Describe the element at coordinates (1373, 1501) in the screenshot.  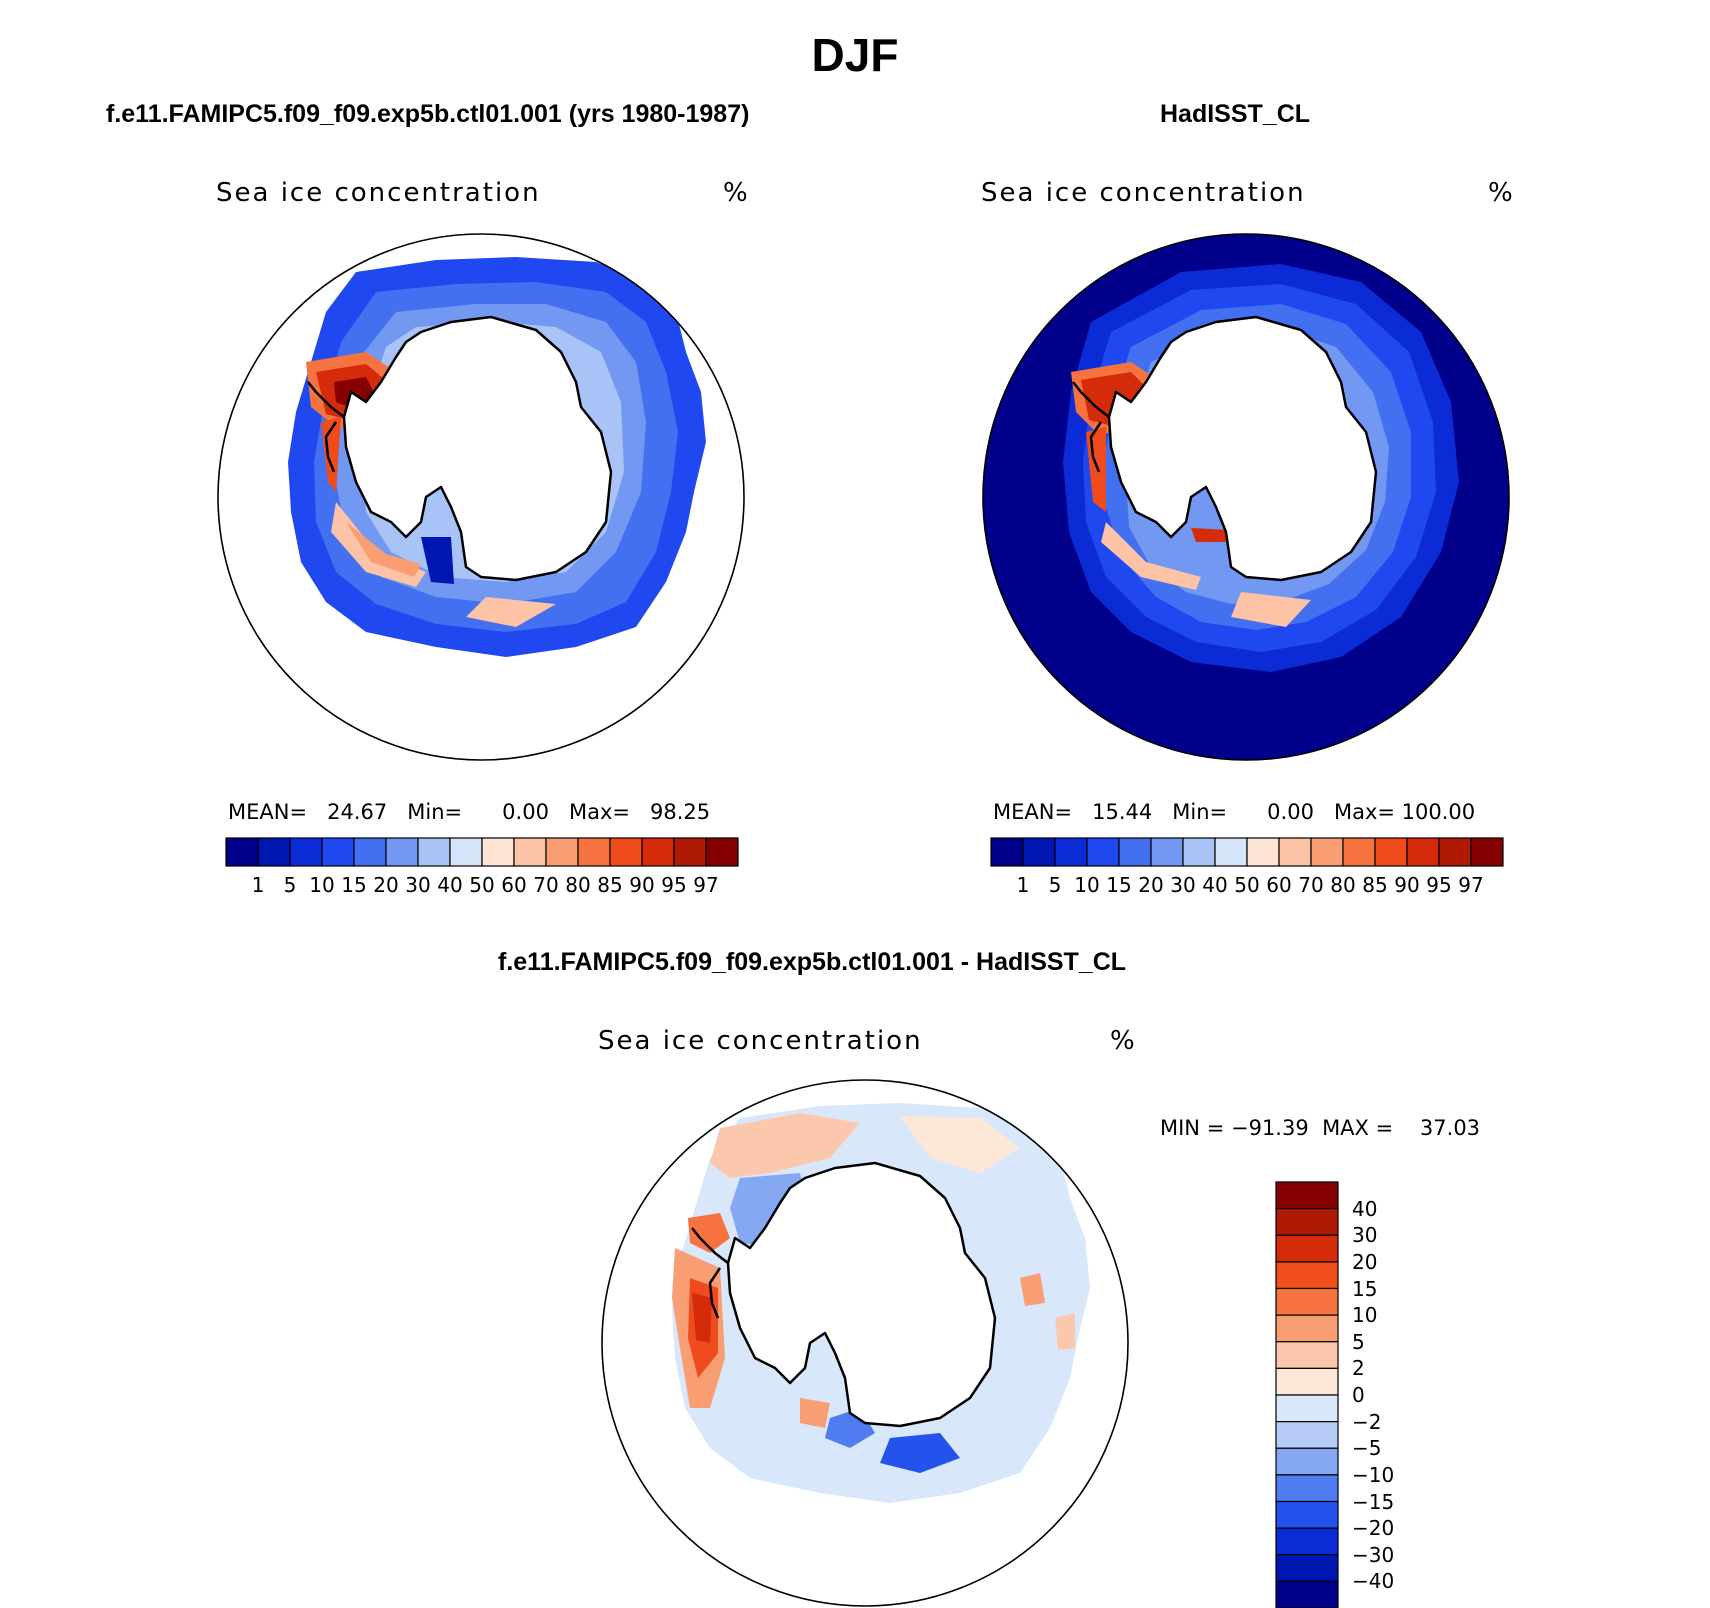
I see `panel-3-colorbar-tick-label: −15` at that location.